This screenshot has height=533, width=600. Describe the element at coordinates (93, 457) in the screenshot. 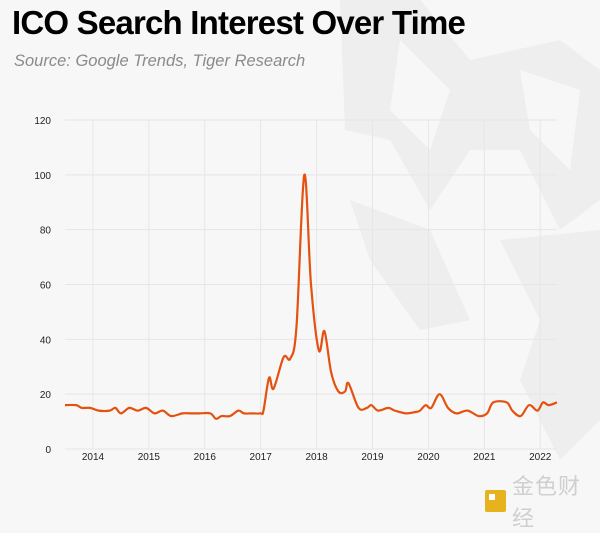

I see `x-tick-label: 2014` at that location.